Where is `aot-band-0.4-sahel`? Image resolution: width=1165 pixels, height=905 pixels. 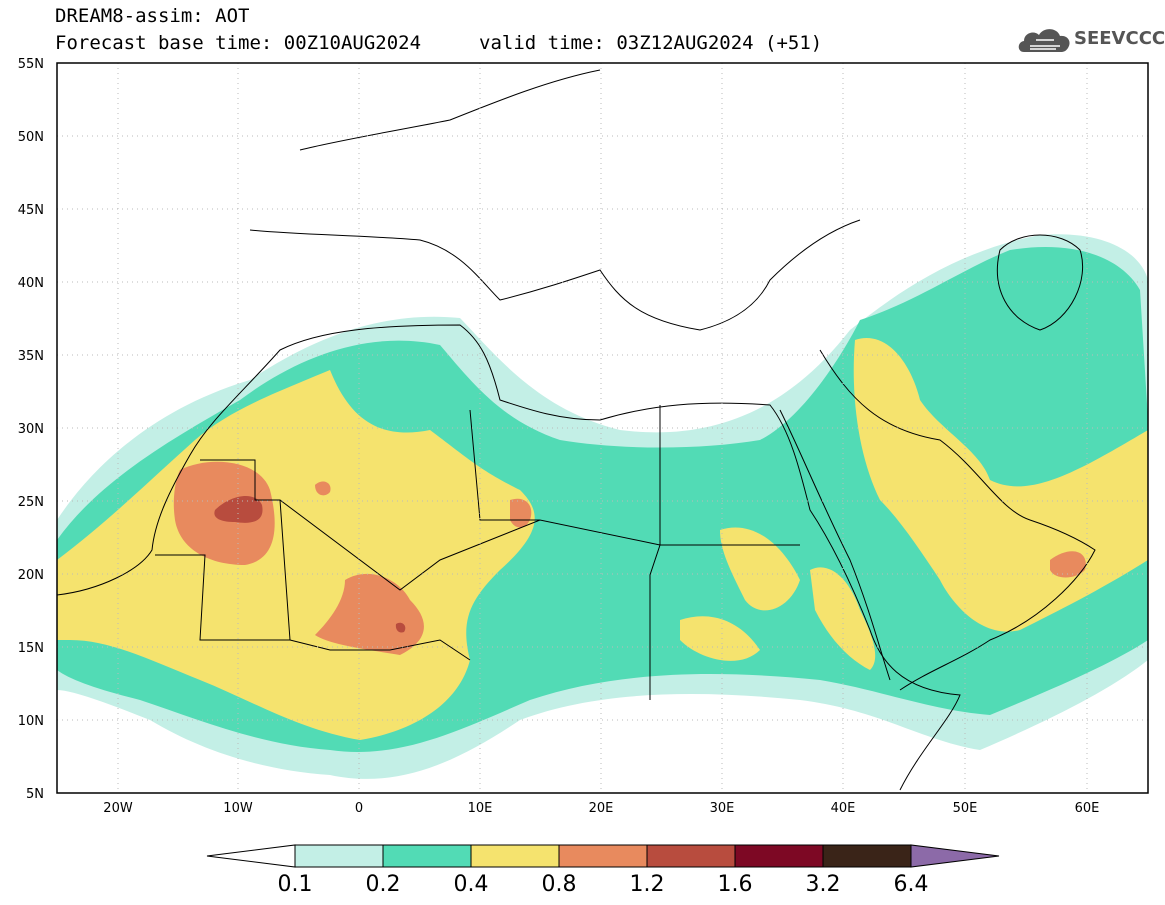 aot-band-0.4-sahel is located at coordinates (720, 638).